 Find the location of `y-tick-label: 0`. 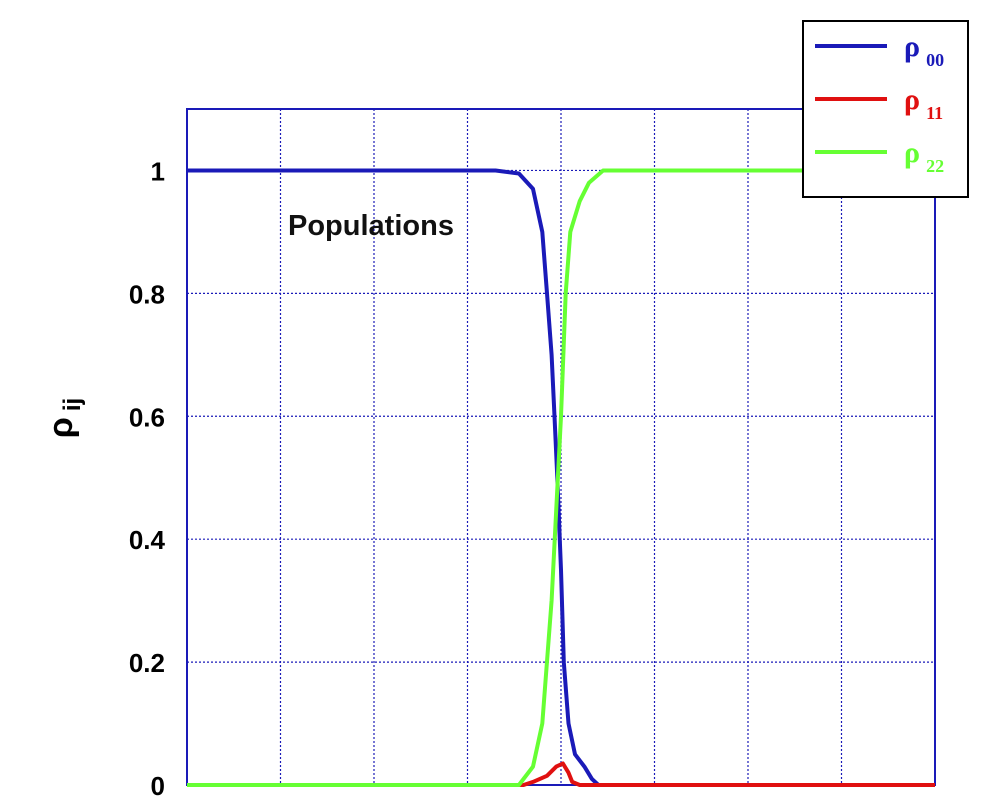

y-tick-label: 0 is located at coordinates (158, 786).